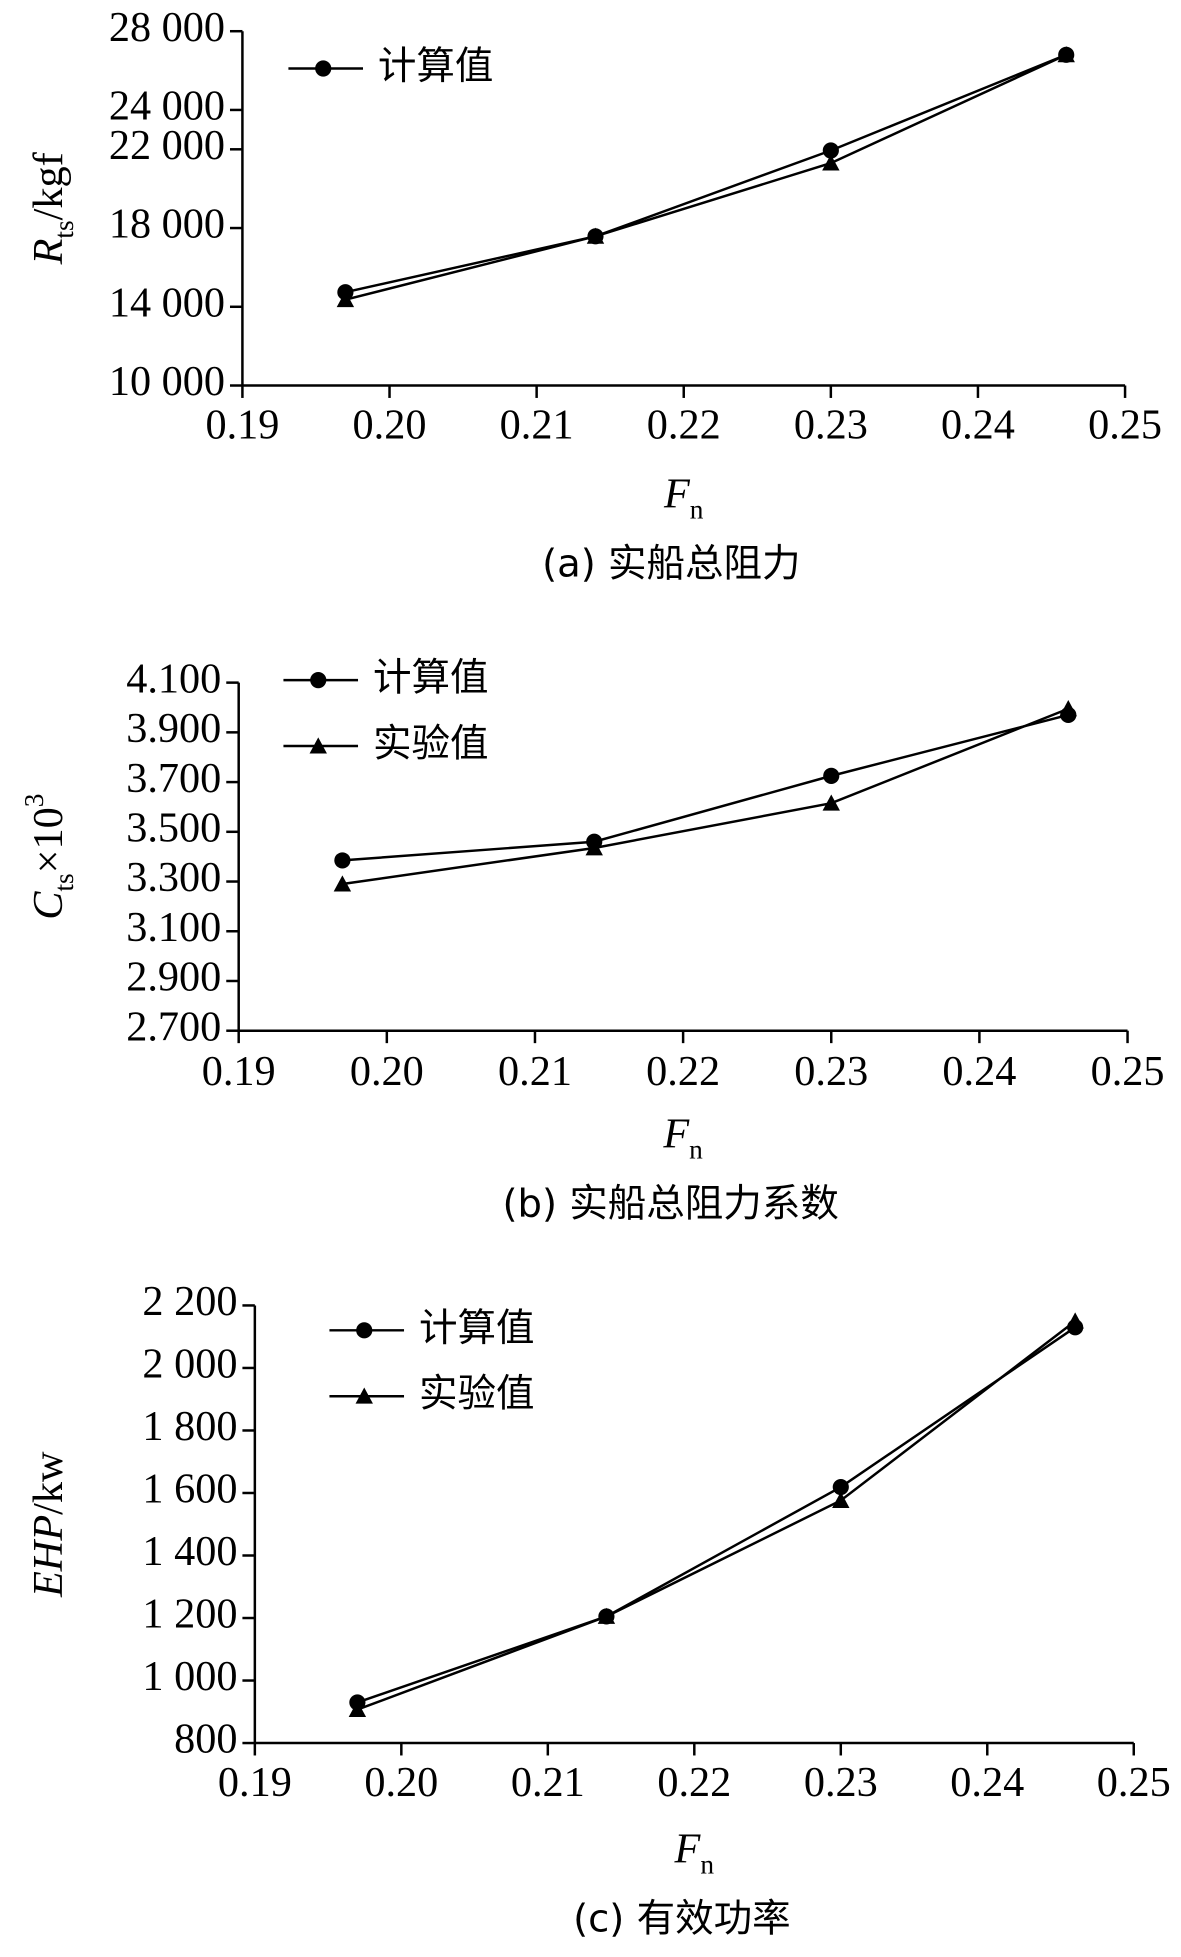 The height and width of the screenshot is (1957, 1181). I want to click on caption: (a) 实船总阻力, so click(671, 563).